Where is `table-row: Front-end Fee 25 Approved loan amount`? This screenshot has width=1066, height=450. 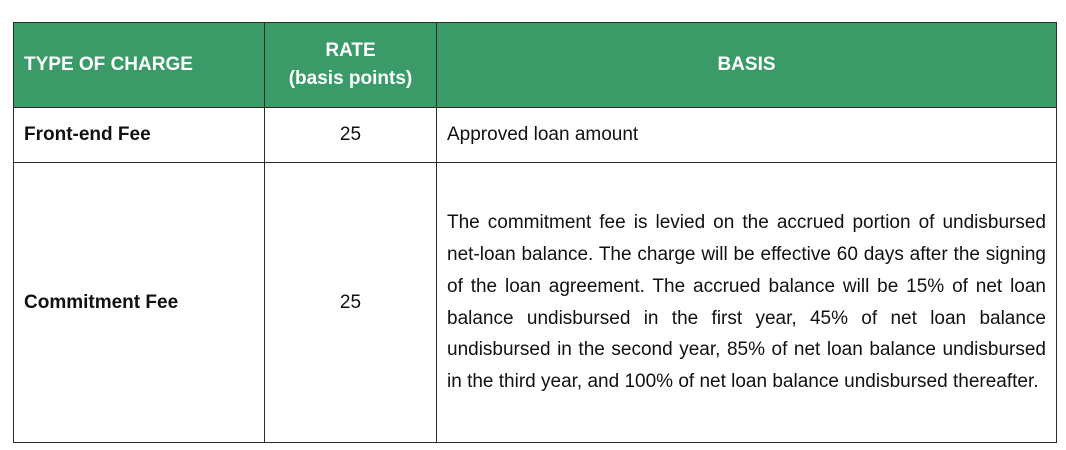 table-row: Front-end Fee 25 Approved loan amount is located at coordinates (535, 135).